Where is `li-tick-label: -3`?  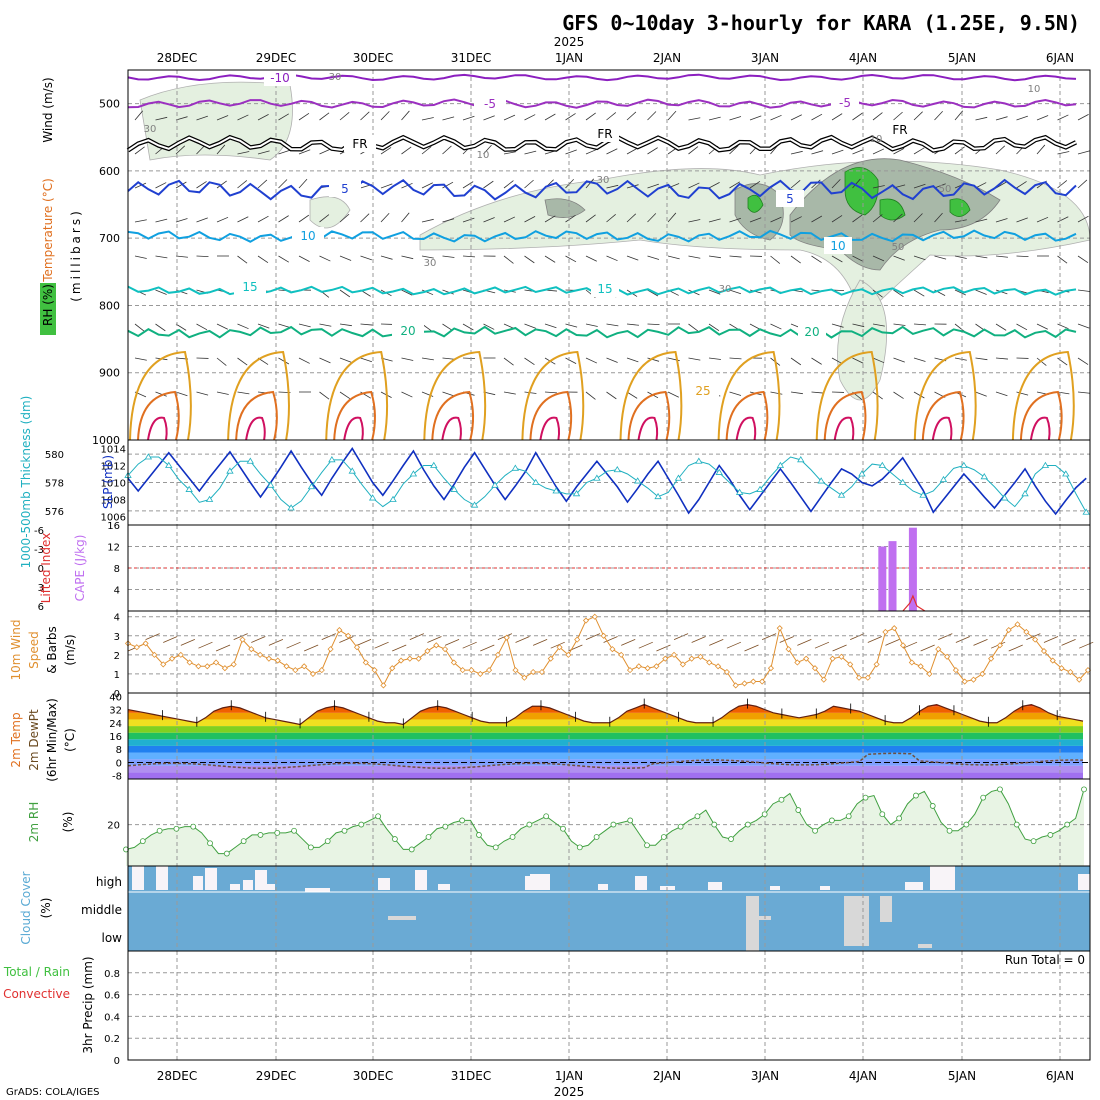
li-tick-label: -3 is located at coordinates (39, 550).